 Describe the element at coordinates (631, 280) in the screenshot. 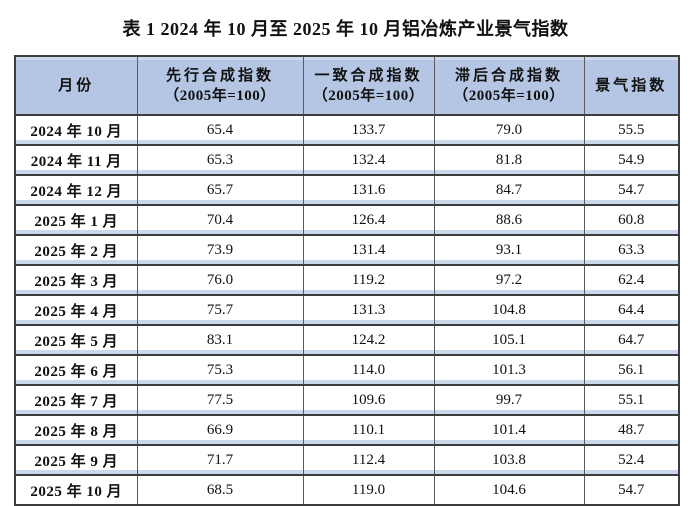

I see `prosperity-value-cell: 62.4` at that location.